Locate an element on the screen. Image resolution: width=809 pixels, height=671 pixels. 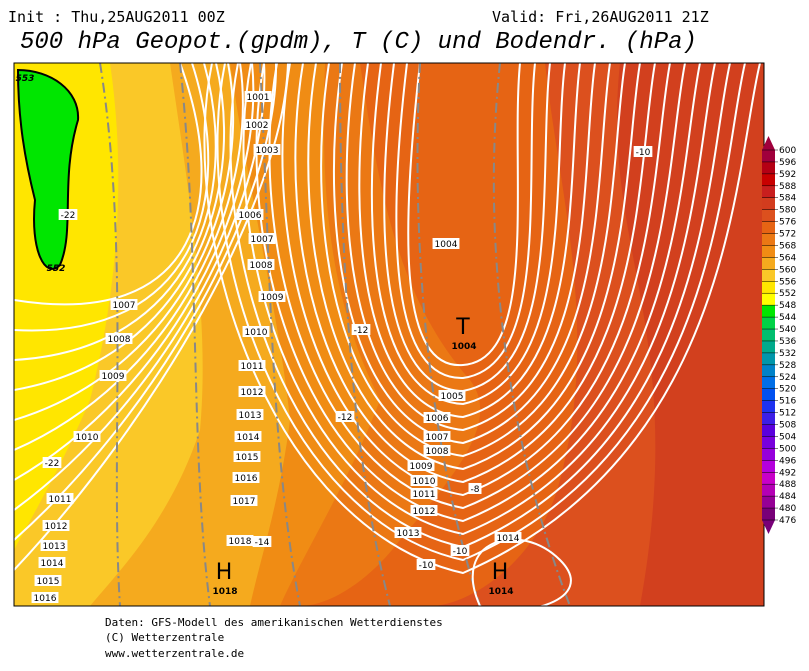
isobar-label: 1010 is located at coordinates (256, 333).